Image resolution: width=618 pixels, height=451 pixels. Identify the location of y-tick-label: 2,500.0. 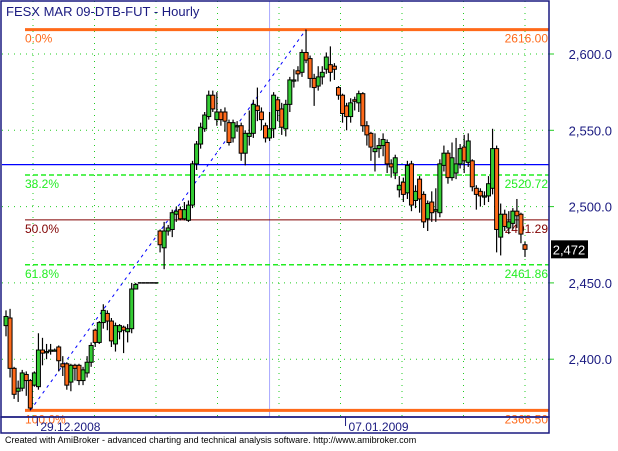
(590, 207).